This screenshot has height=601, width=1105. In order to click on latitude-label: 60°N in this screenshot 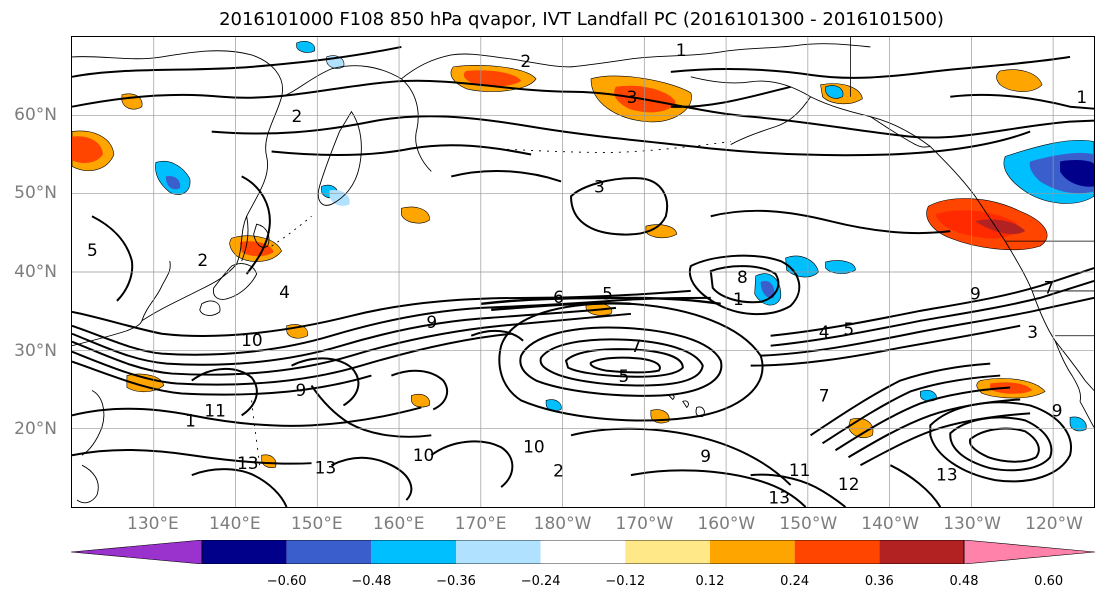, I will do `click(35, 114)`.